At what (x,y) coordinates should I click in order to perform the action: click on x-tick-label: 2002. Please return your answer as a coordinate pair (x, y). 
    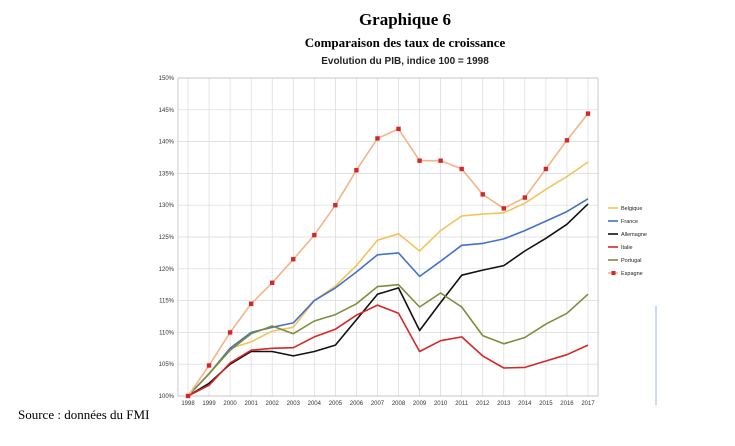
    Looking at the image, I should click on (273, 404).